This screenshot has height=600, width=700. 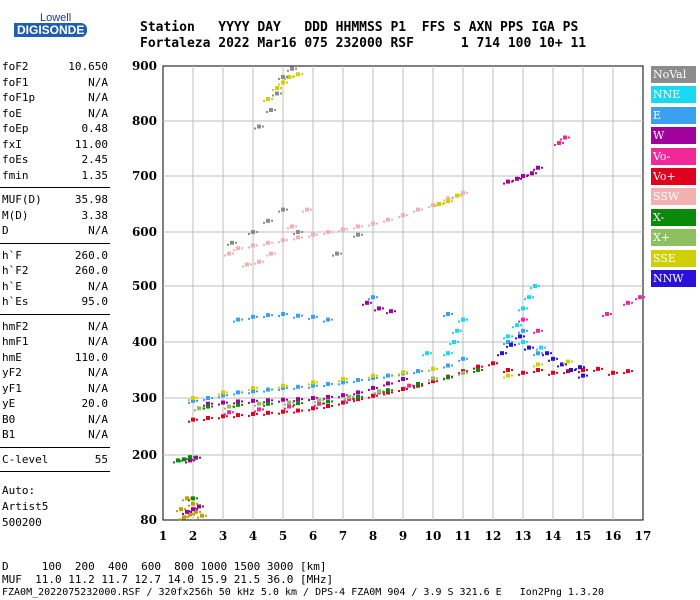 I want to click on param-label: M(D), so click(x=15, y=215).